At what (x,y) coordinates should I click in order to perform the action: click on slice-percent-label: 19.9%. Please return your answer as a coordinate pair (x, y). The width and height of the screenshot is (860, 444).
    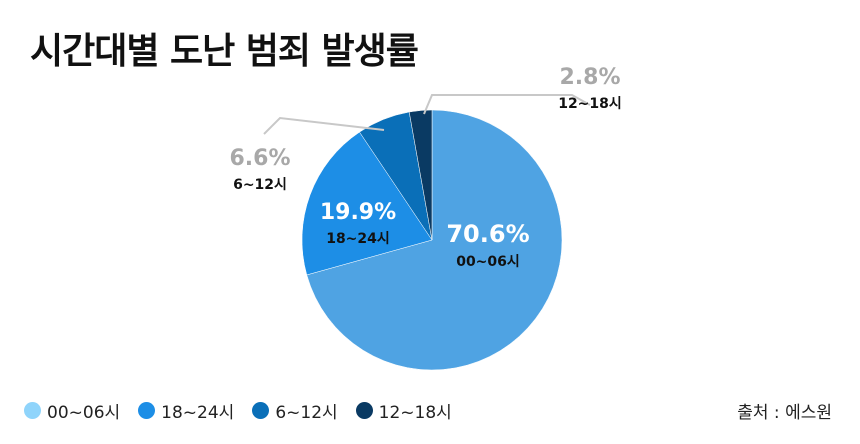
    Looking at the image, I should click on (358, 212).